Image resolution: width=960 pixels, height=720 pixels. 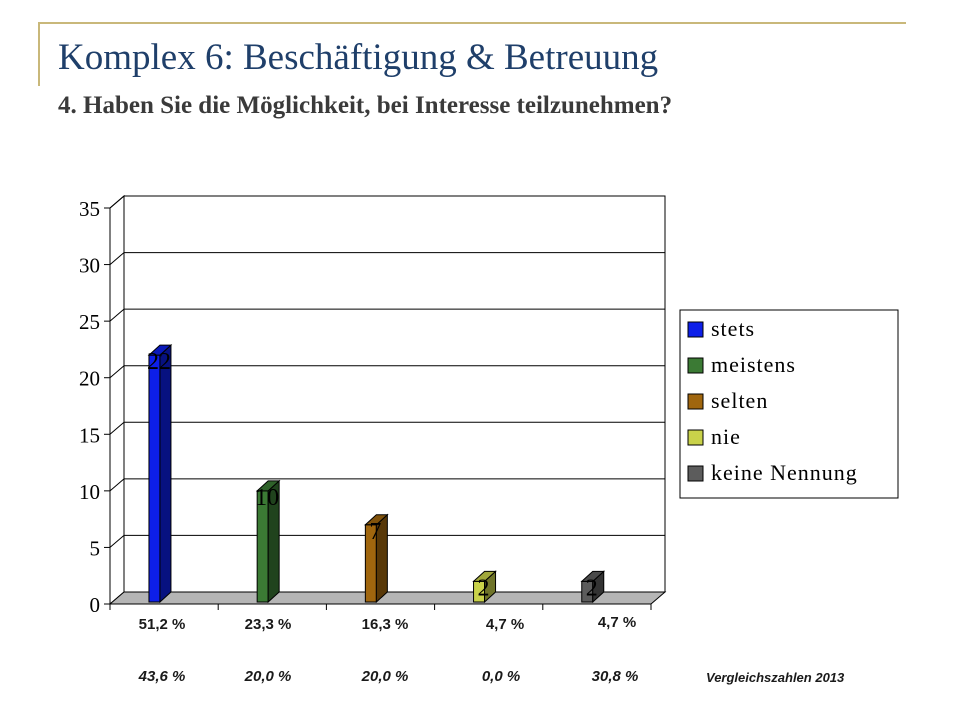 What do you see at coordinates (165, 473) in the screenshot?
I see `bar-side` at bounding box center [165, 473].